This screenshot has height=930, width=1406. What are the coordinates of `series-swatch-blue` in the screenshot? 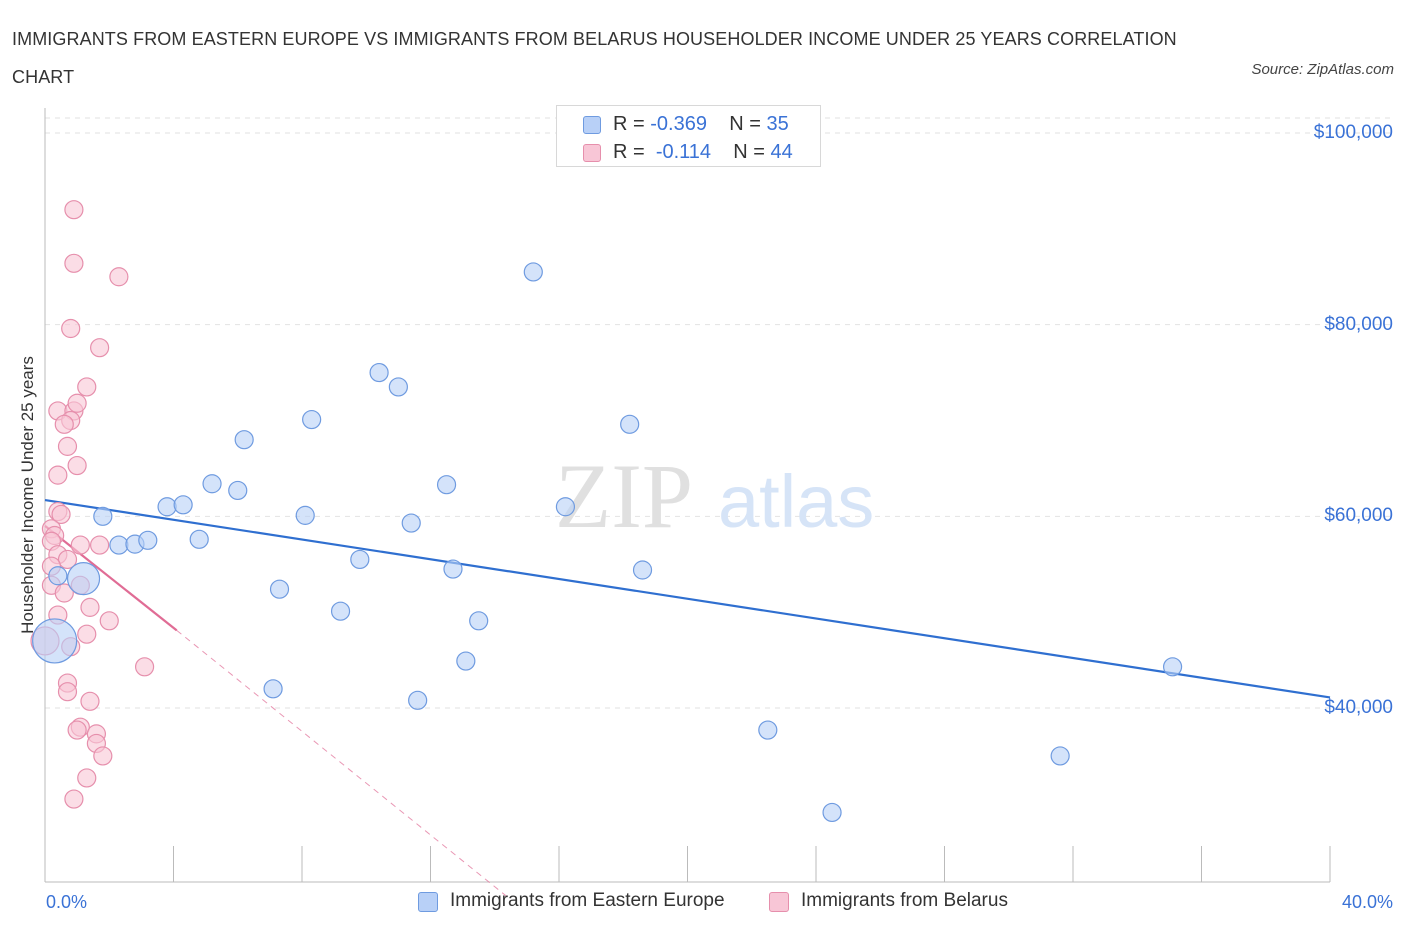 It's located at (428, 902).